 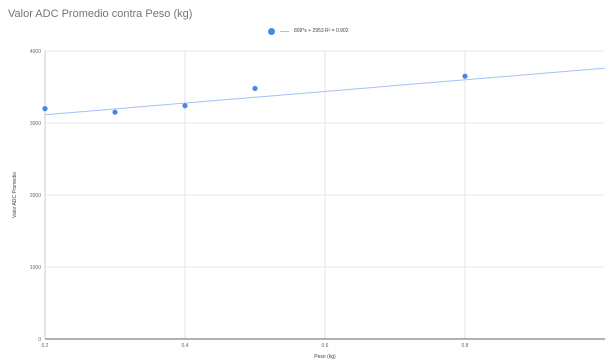 I want to click on y-tick-label: 0, so click(x=39, y=340).